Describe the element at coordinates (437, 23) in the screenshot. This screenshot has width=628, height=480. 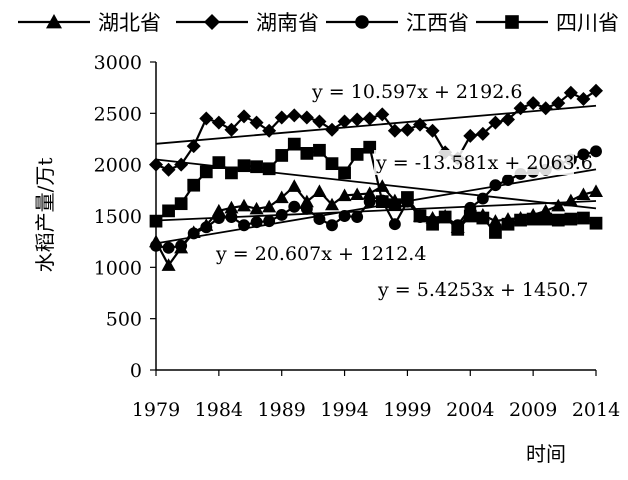
I see `legend-label: 江西省` at that location.